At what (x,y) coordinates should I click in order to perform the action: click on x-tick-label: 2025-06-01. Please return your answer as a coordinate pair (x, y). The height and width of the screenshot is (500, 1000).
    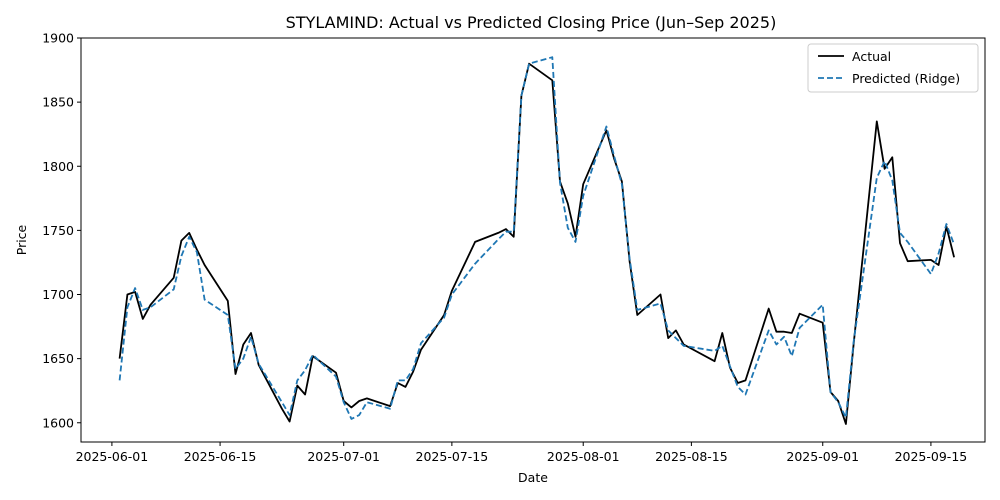
    Looking at the image, I should click on (112, 456).